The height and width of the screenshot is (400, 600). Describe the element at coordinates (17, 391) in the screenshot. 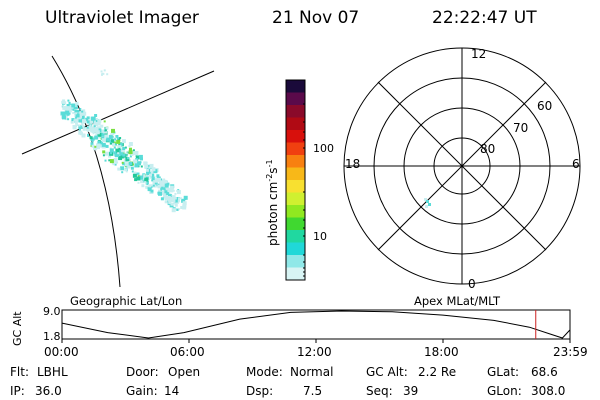

I see `ip-label: IP:` at that location.